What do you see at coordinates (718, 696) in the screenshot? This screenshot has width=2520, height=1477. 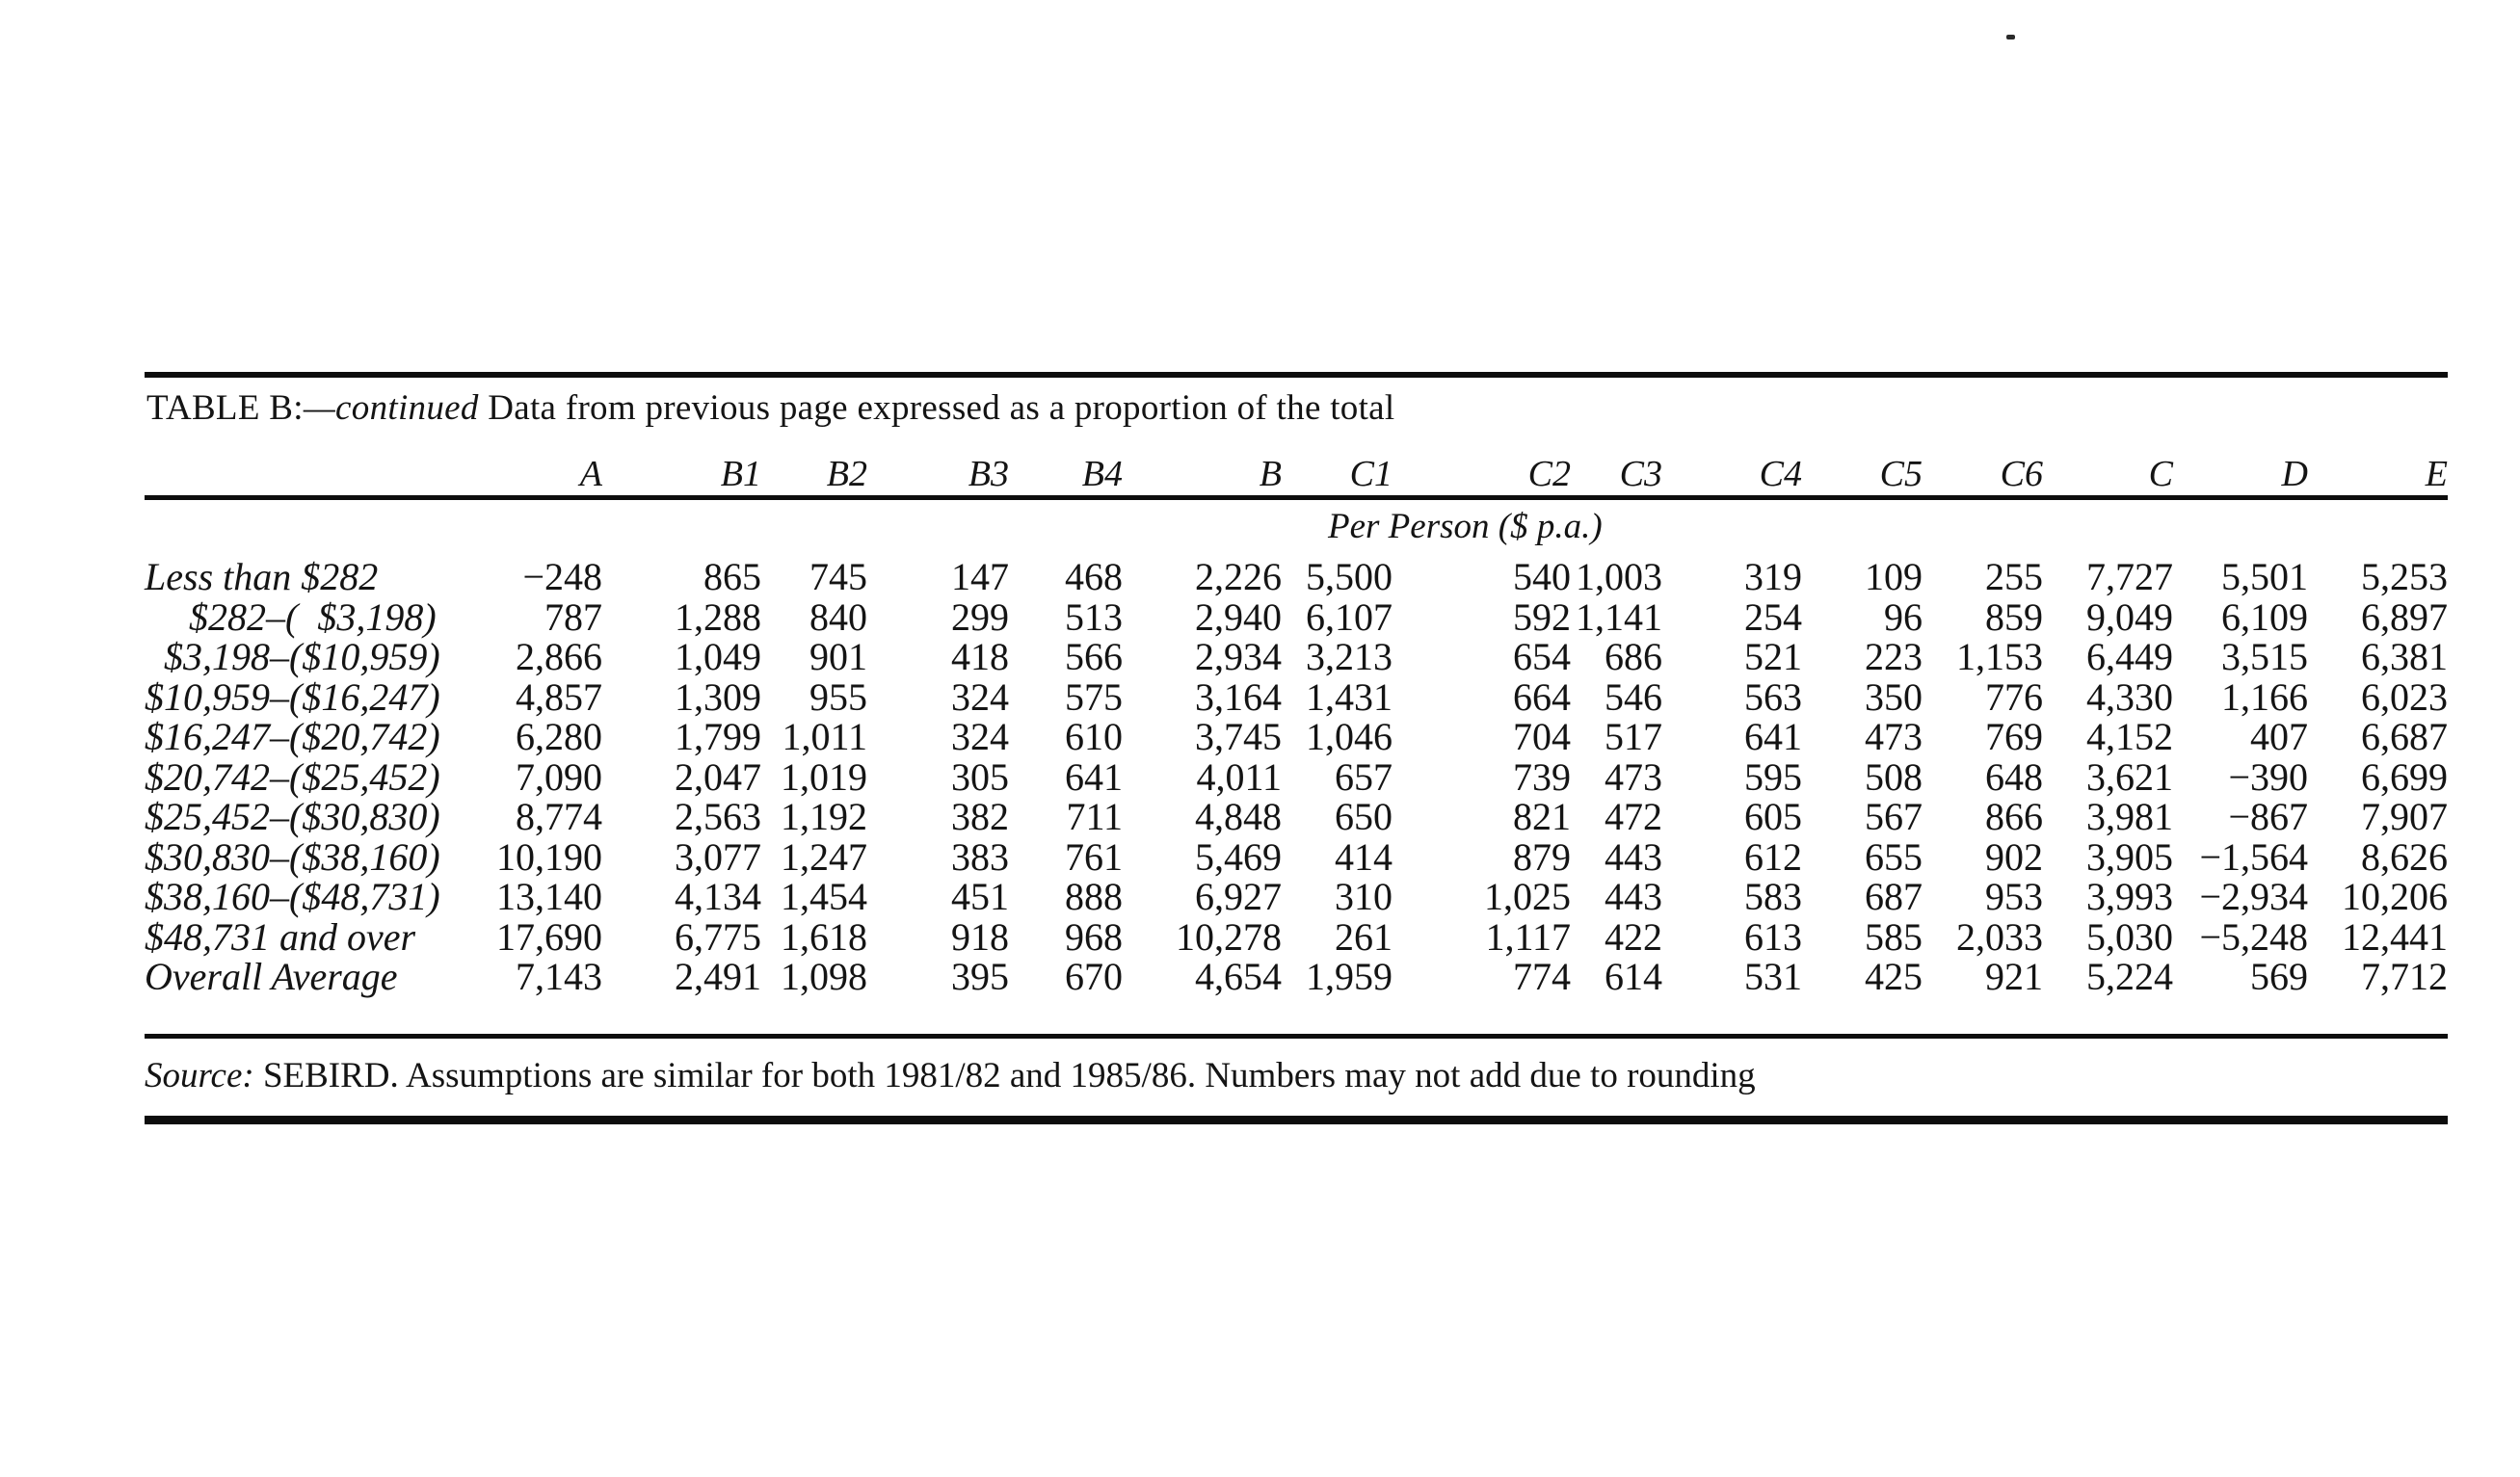 I see `value-cell: 1,309` at bounding box center [718, 696].